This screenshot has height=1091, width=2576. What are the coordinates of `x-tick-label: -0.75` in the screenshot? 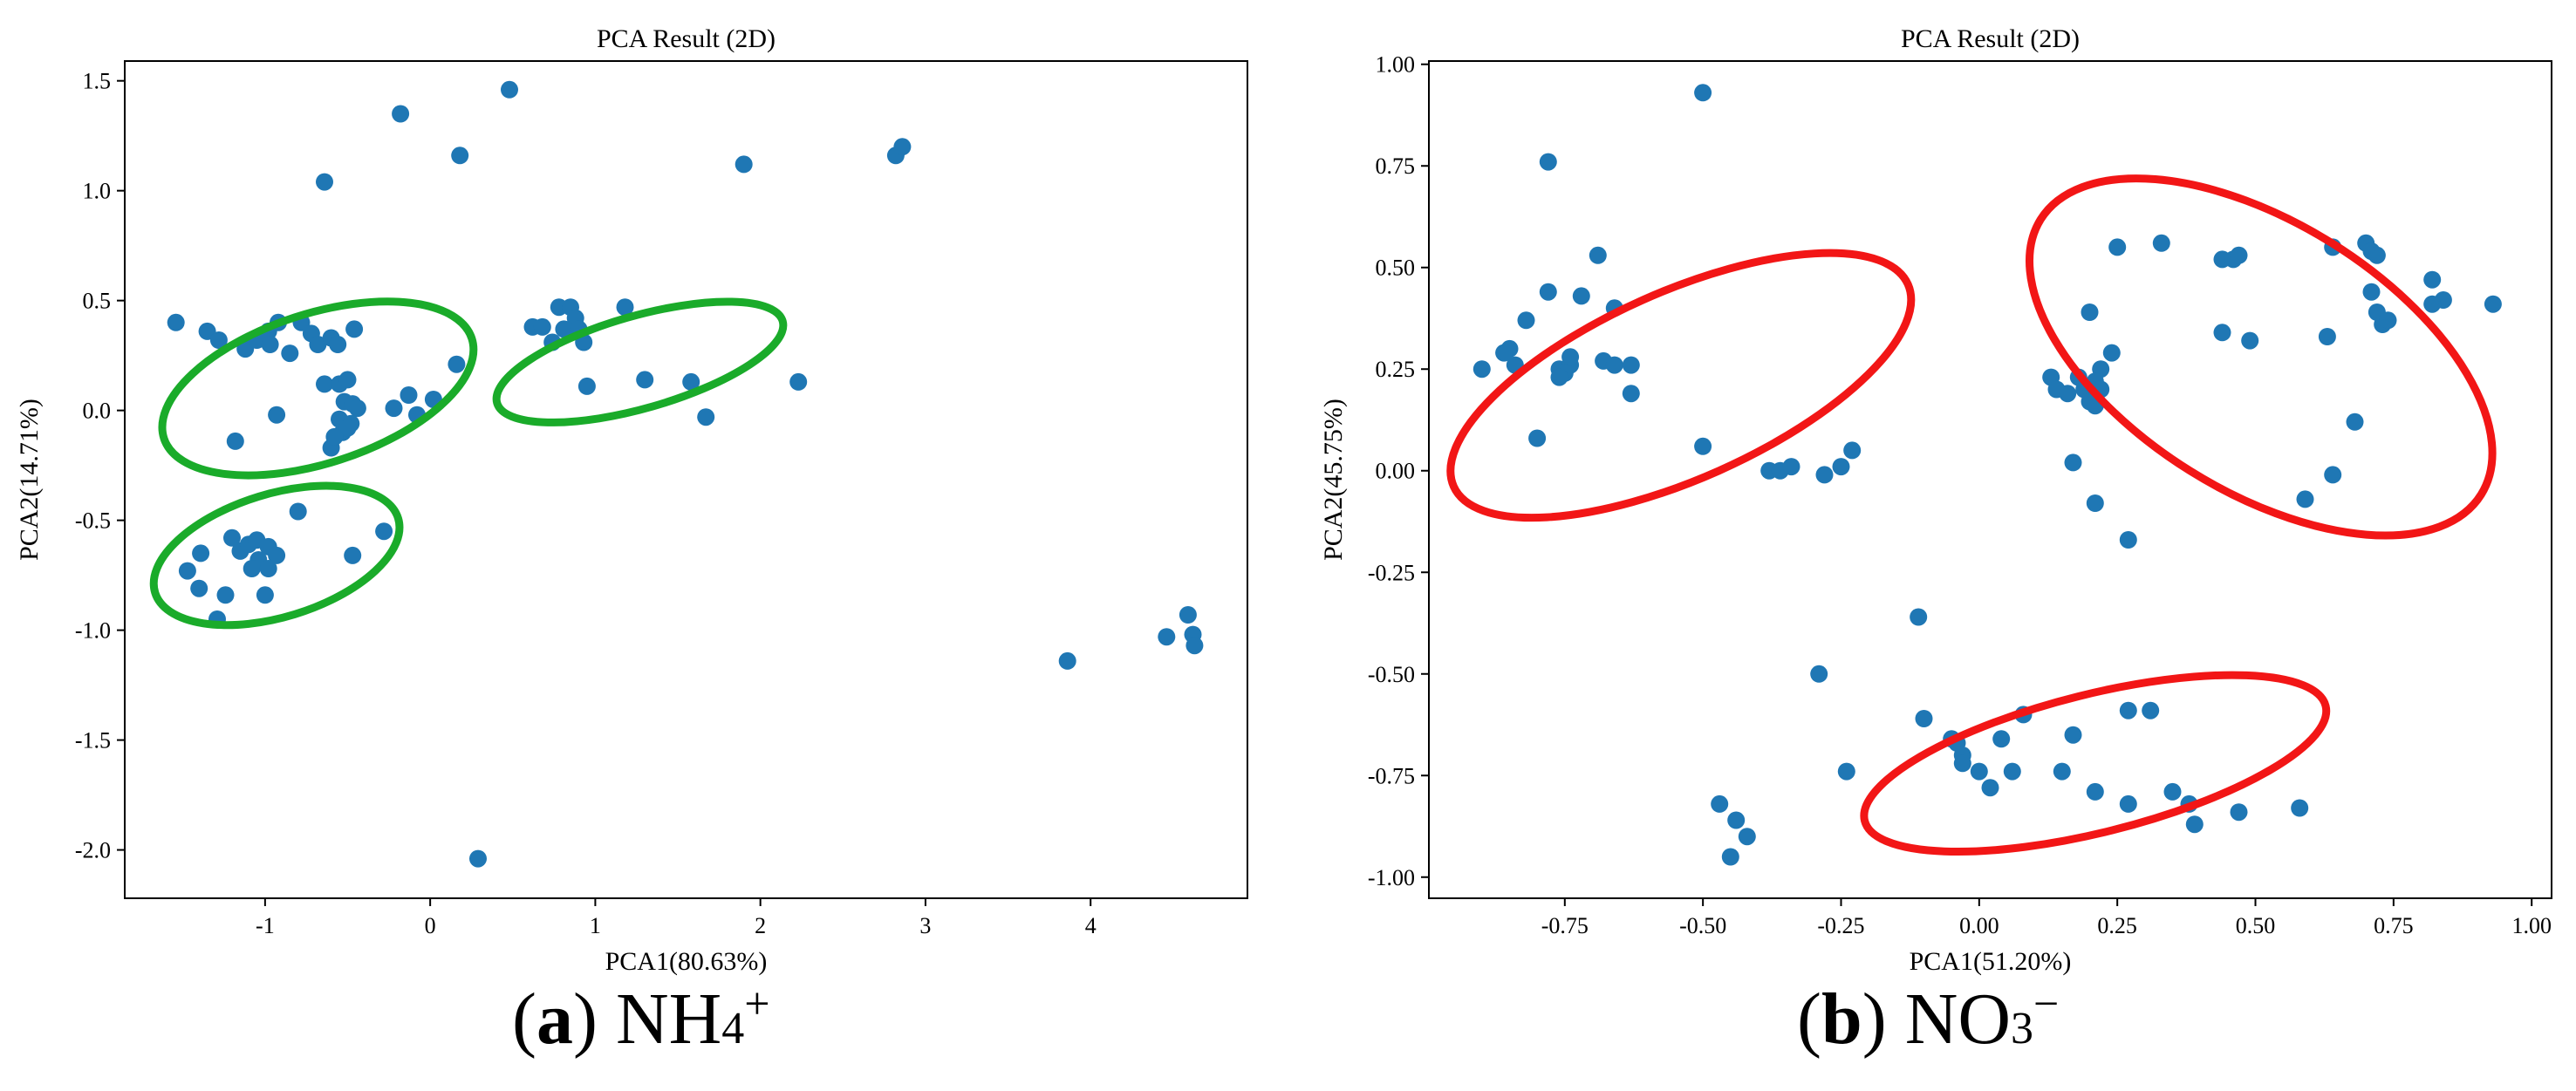 It's located at (1565, 926).